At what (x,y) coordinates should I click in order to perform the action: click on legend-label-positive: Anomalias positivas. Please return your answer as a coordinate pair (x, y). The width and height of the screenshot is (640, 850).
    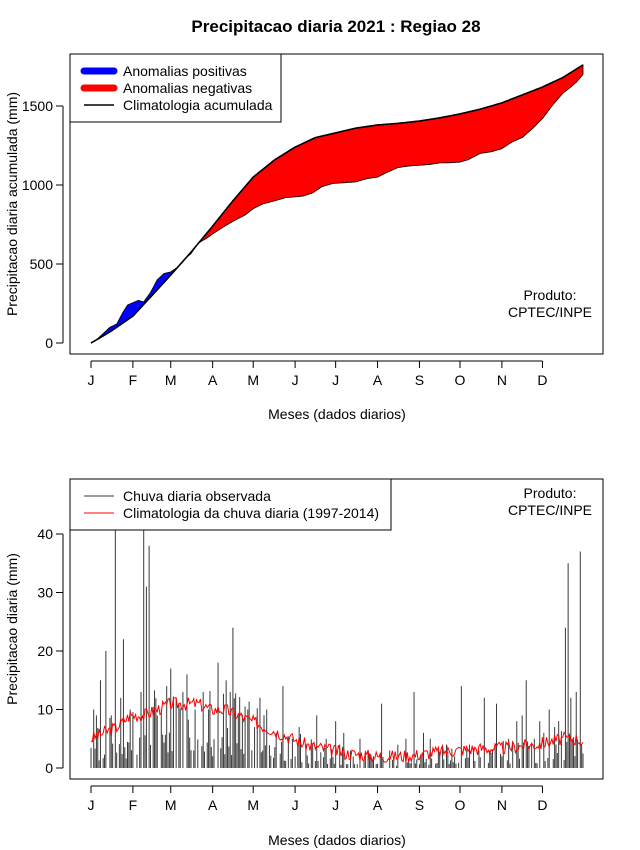
    Looking at the image, I should click on (185, 71).